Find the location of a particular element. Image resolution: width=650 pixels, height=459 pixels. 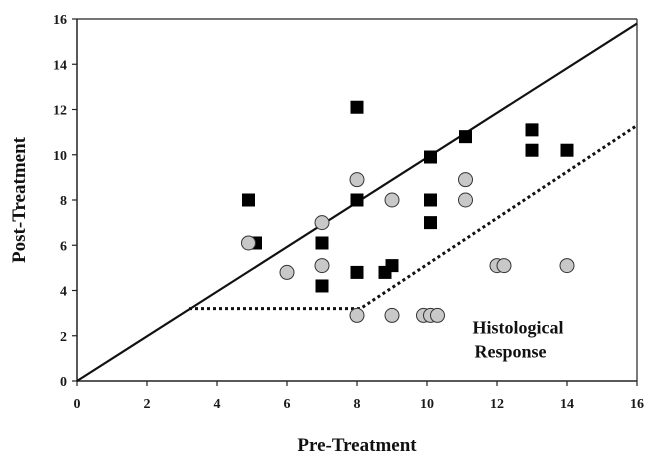

y-tick-label: 16 is located at coordinates (60, 20).